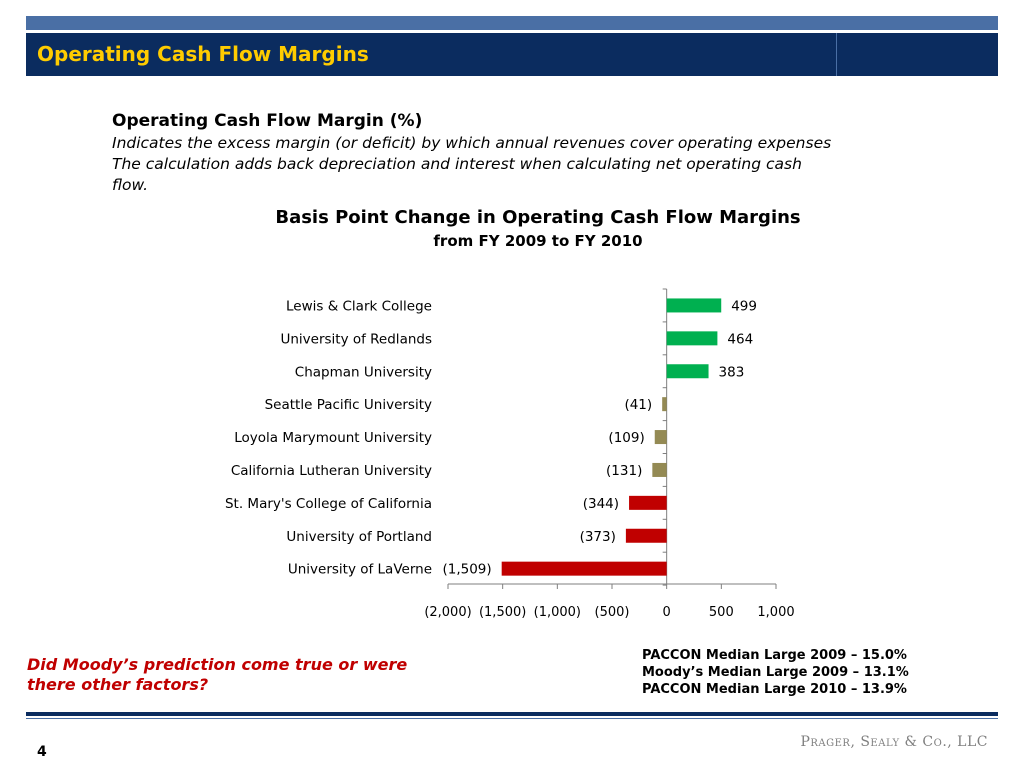 The width and height of the screenshot is (1024, 768). Describe the element at coordinates (557, 612) in the screenshot. I see `x-tick-label: (1,000)` at that location.